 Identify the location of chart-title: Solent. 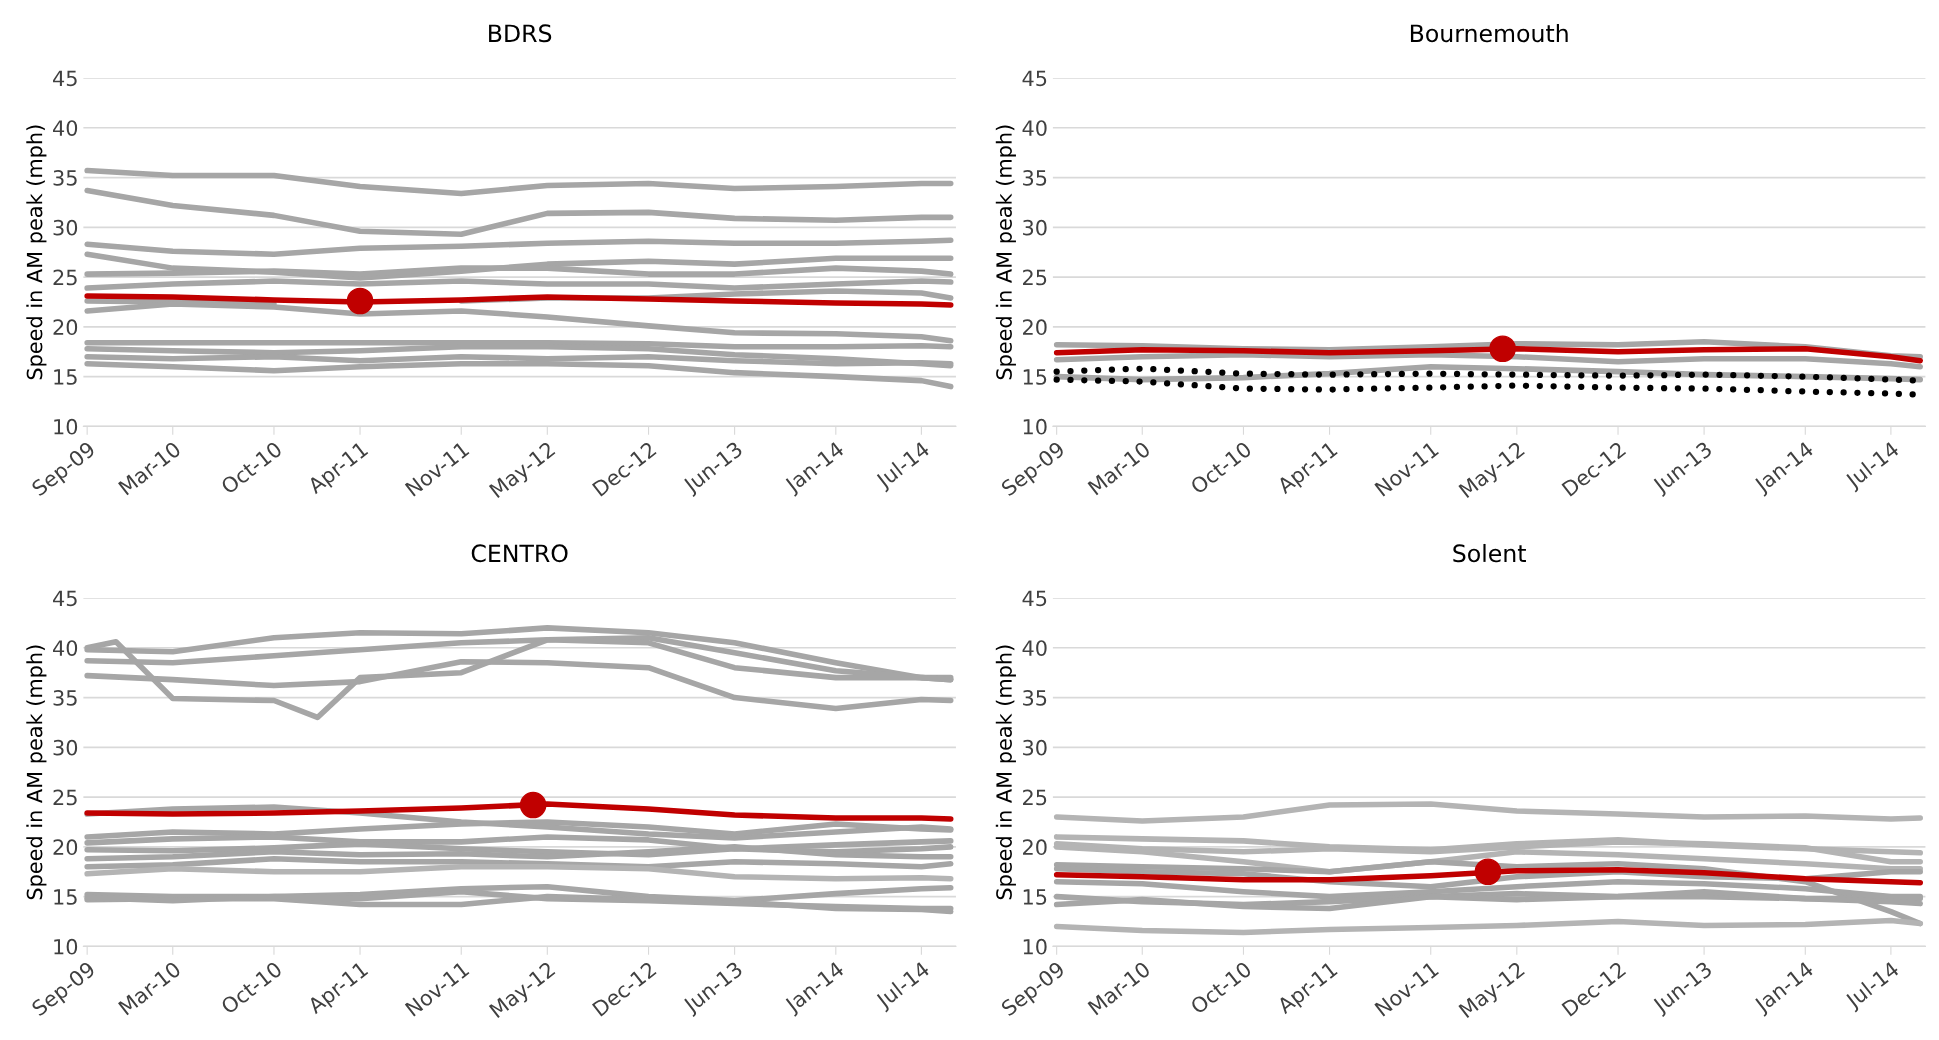
(1489, 553).